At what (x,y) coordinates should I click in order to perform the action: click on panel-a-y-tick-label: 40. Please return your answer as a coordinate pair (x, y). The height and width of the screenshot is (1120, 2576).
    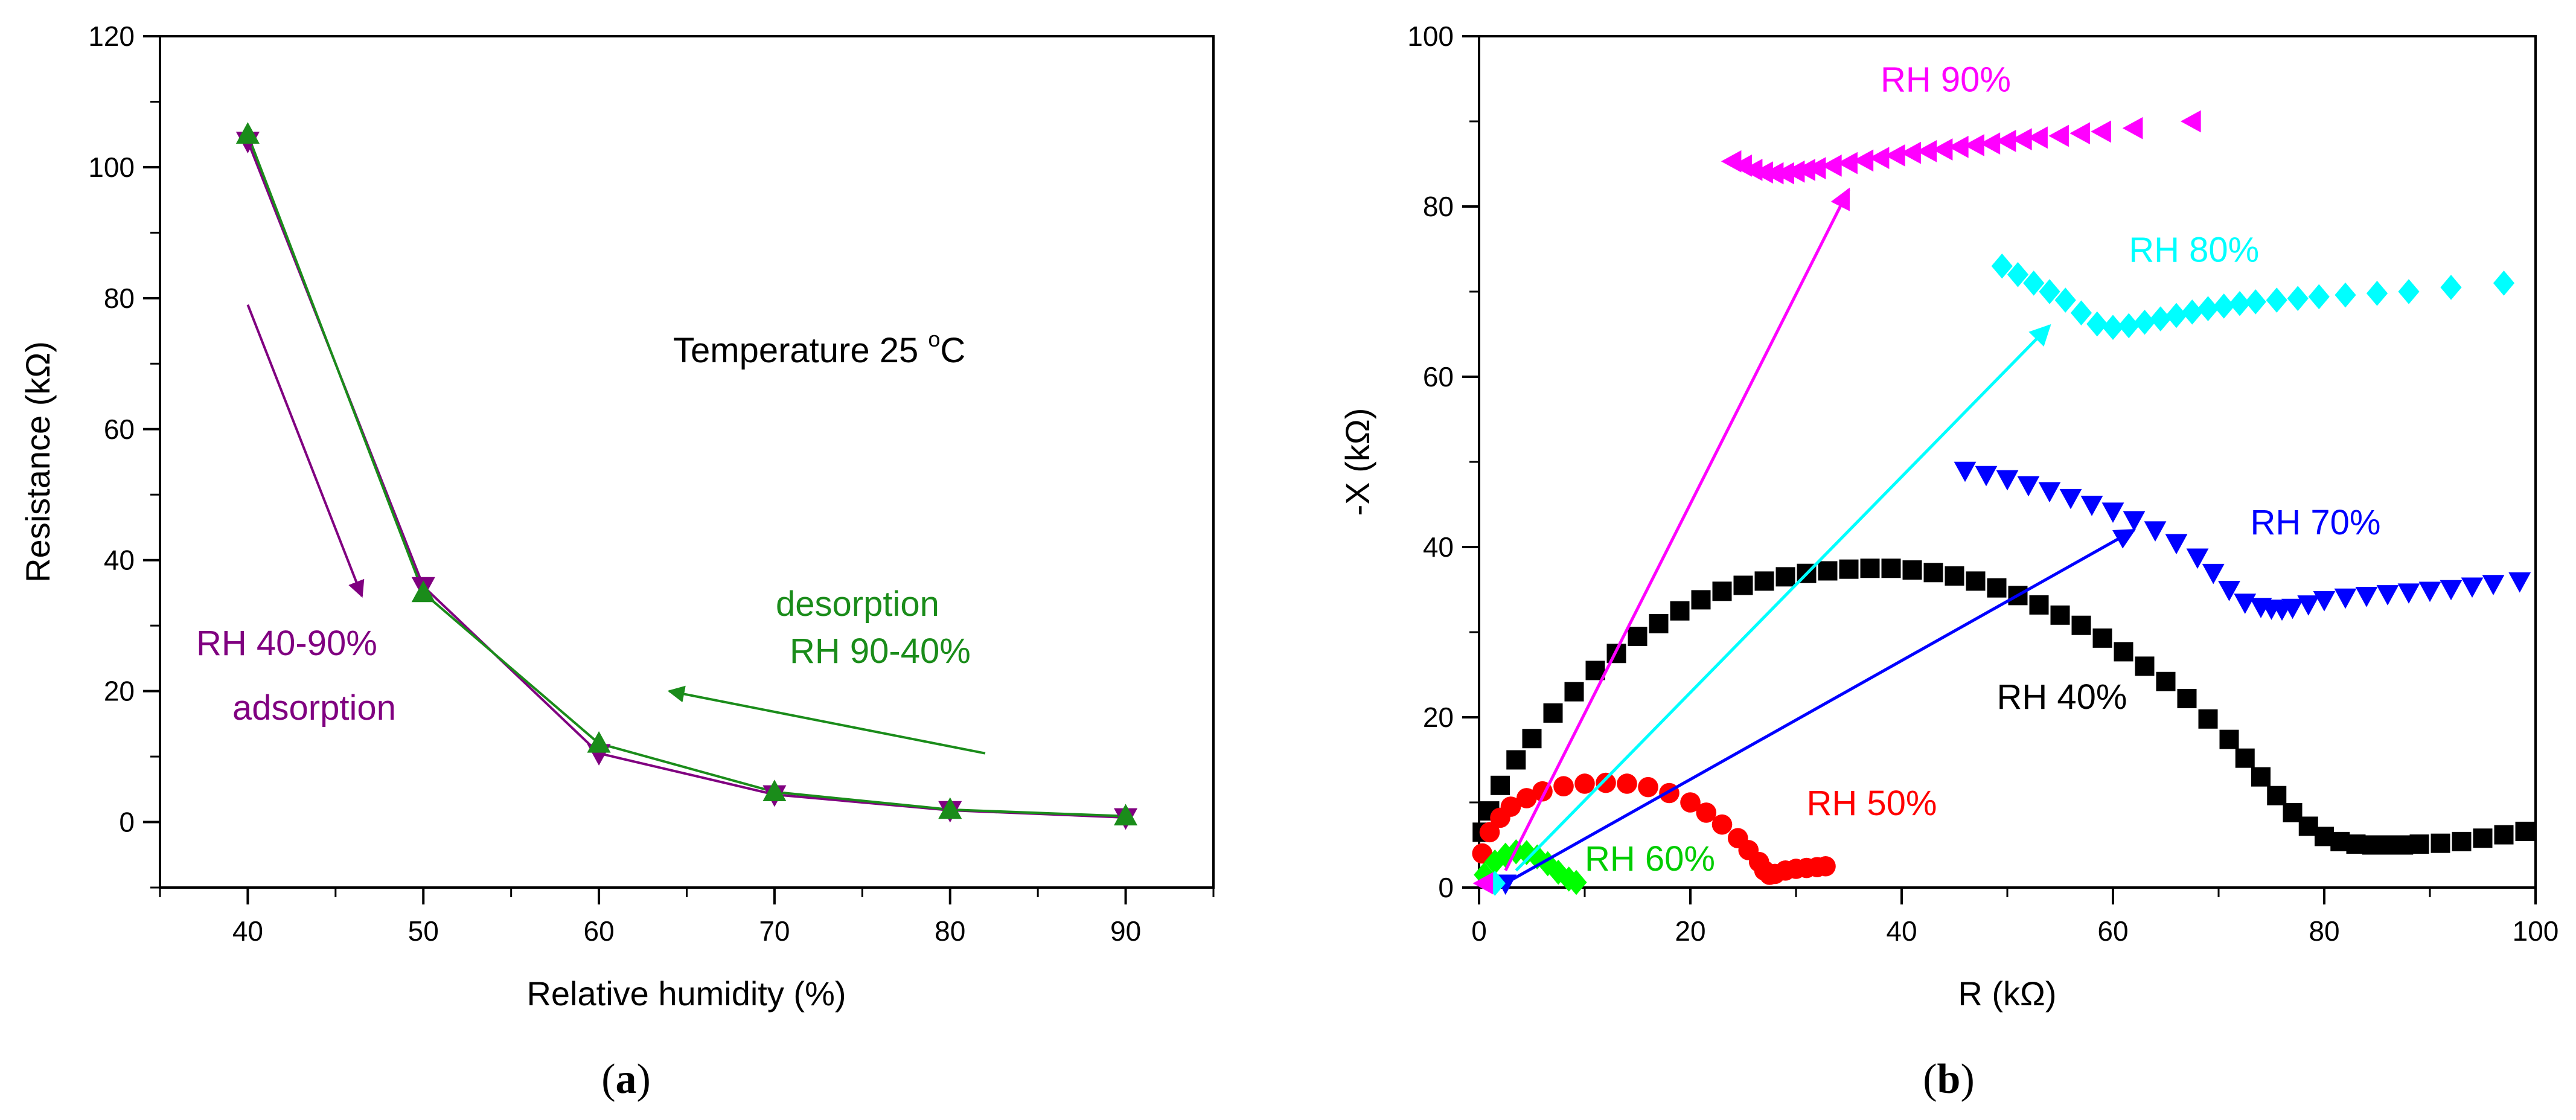
    Looking at the image, I should click on (120, 560).